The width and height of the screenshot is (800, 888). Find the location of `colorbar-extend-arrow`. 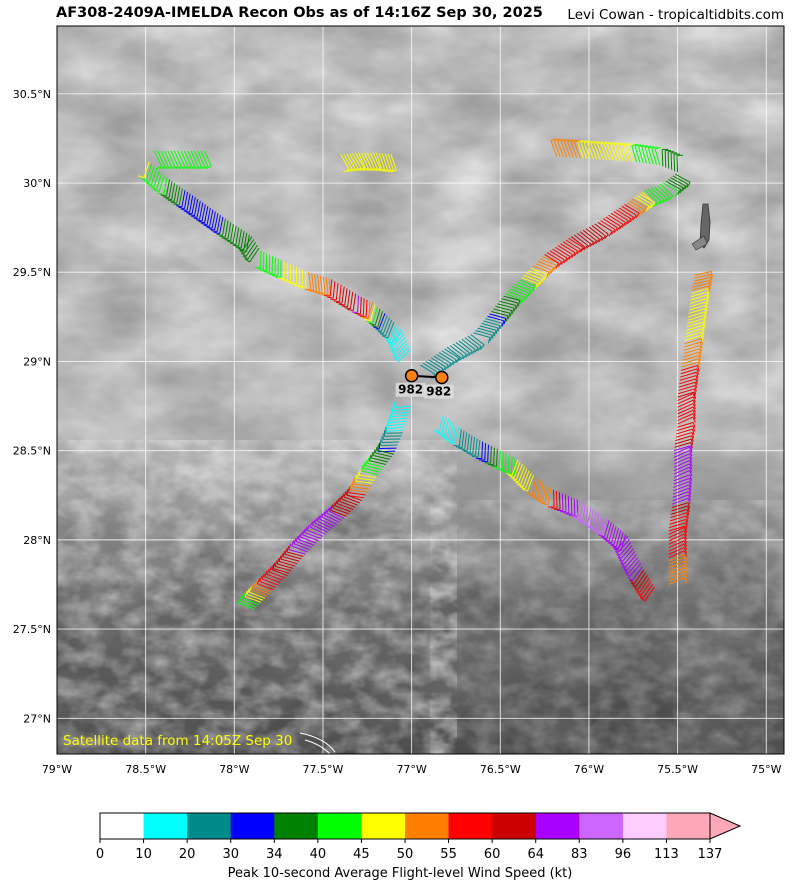

colorbar-extend-arrow is located at coordinates (725, 826).